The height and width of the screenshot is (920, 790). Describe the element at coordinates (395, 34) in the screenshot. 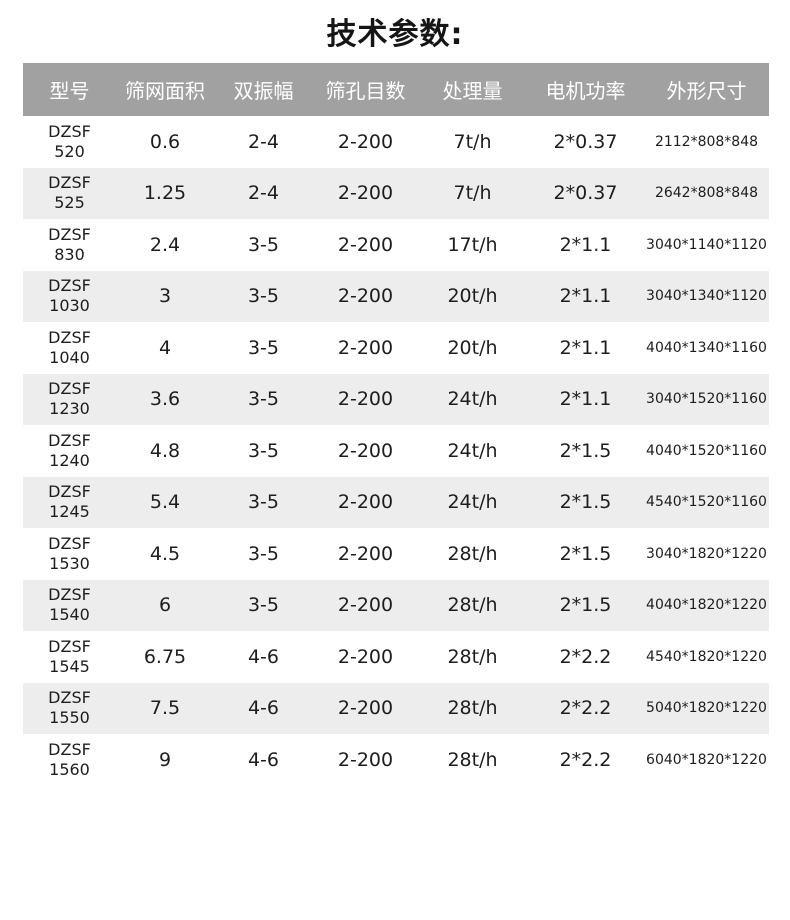

I see `page-title: 技术参数:` at that location.